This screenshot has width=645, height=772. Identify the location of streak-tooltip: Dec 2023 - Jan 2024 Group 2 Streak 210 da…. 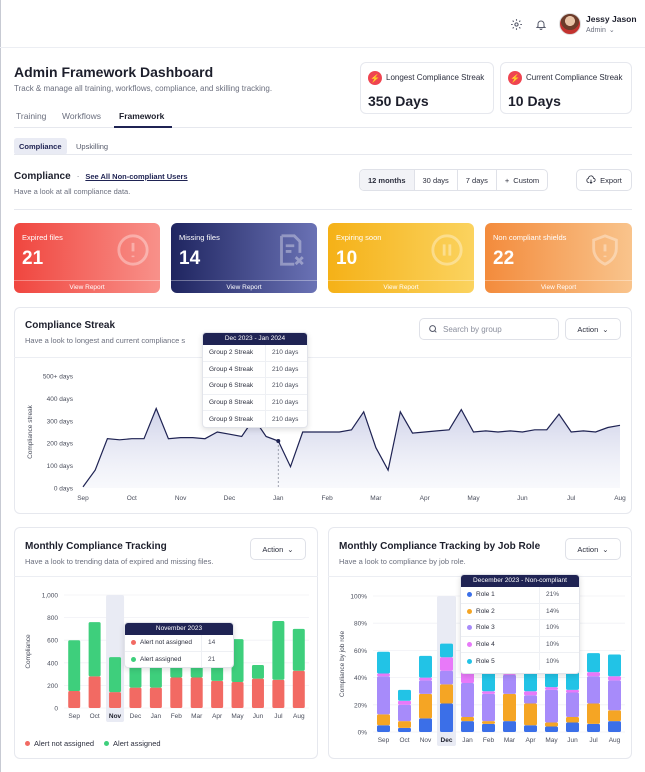
(255, 380).